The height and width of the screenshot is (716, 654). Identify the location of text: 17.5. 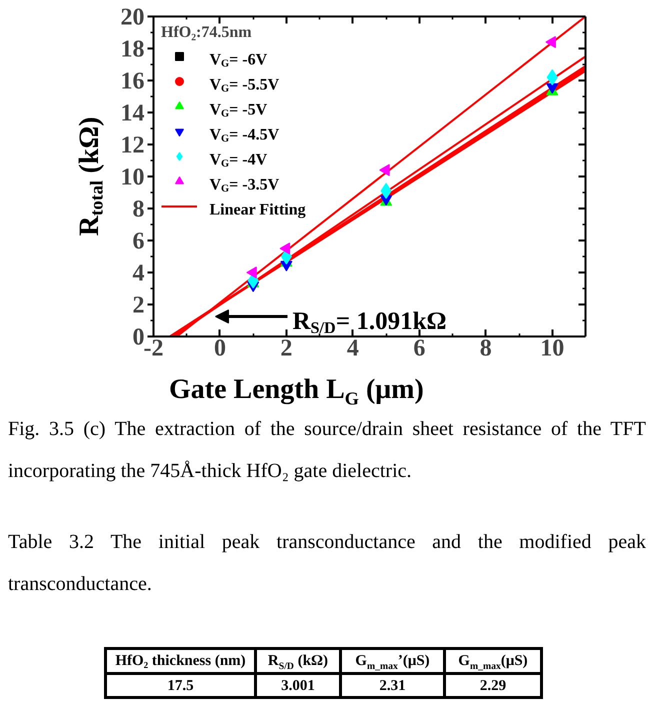
(181, 686).